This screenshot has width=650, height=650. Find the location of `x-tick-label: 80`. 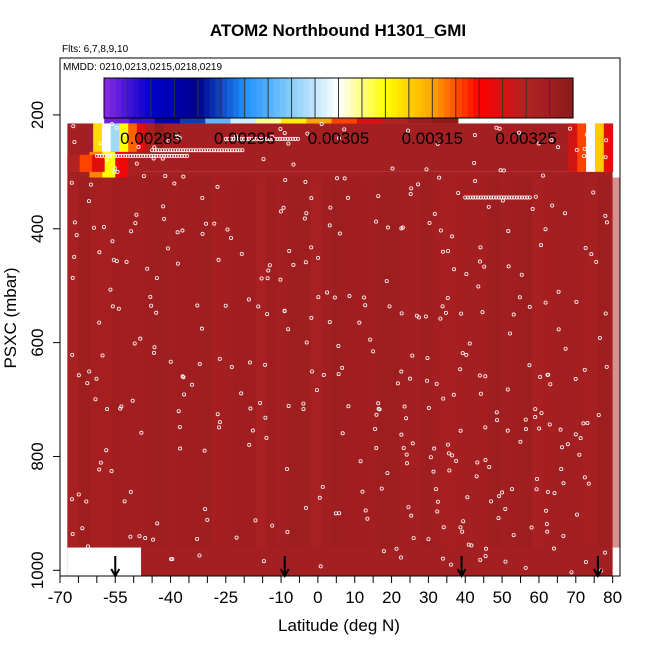

x-tick-label: 80 is located at coordinates (612, 597).